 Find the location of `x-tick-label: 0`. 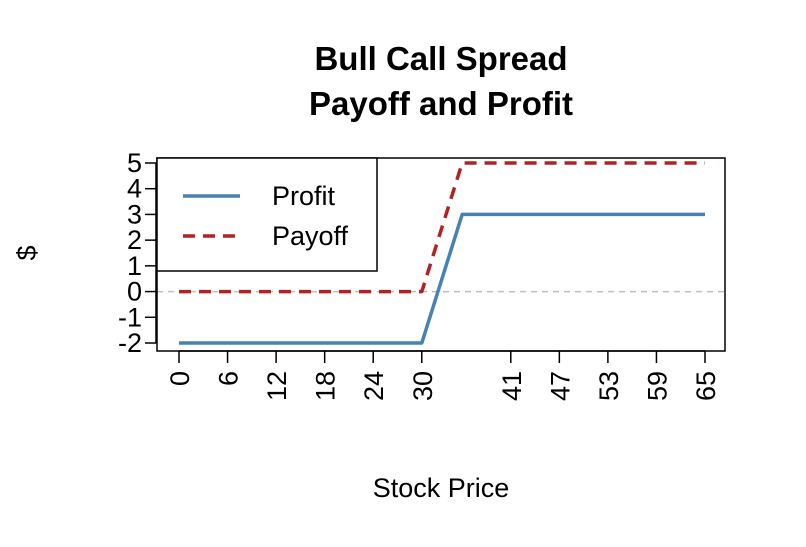

x-tick-label: 0 is located at coordinates (180, 378).